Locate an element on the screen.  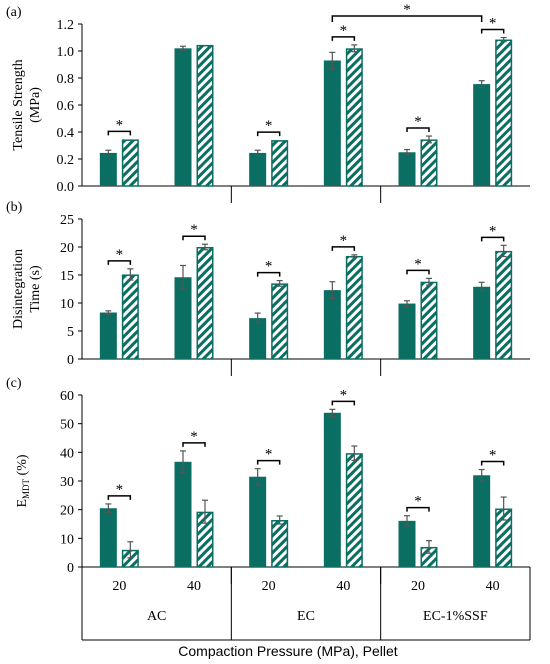
y-tick-label: 1.2 is located at coordinates (66, 25).